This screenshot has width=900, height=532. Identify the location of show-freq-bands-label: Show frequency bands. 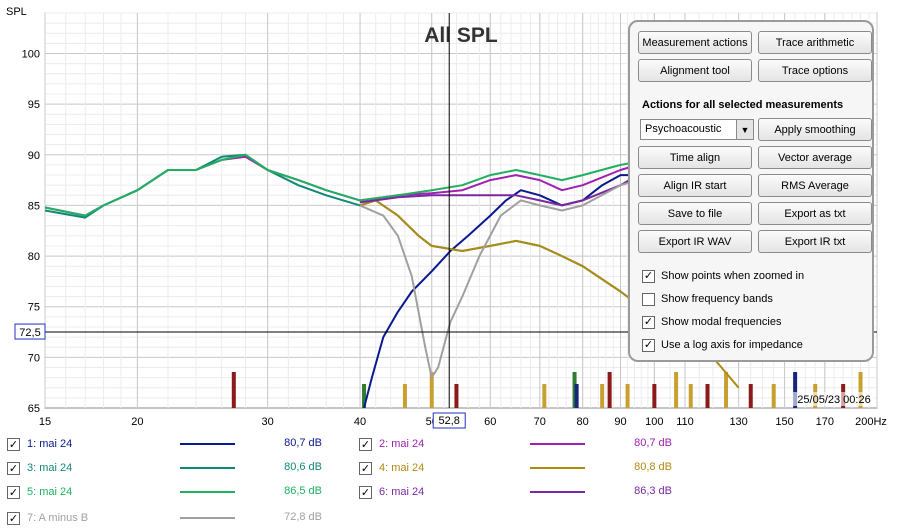
(717, 299).